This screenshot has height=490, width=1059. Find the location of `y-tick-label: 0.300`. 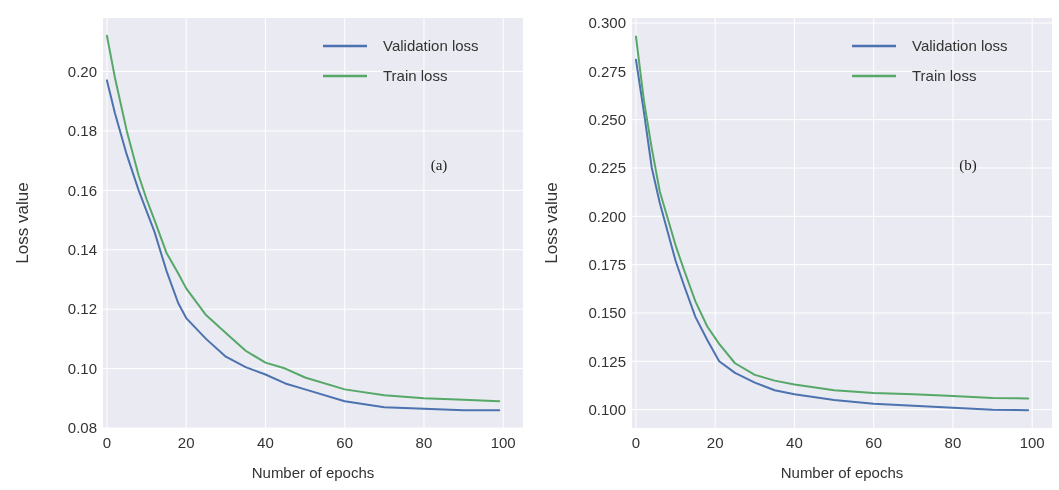

y-tick-label: 0.300 is located at coordinates (607, 23).